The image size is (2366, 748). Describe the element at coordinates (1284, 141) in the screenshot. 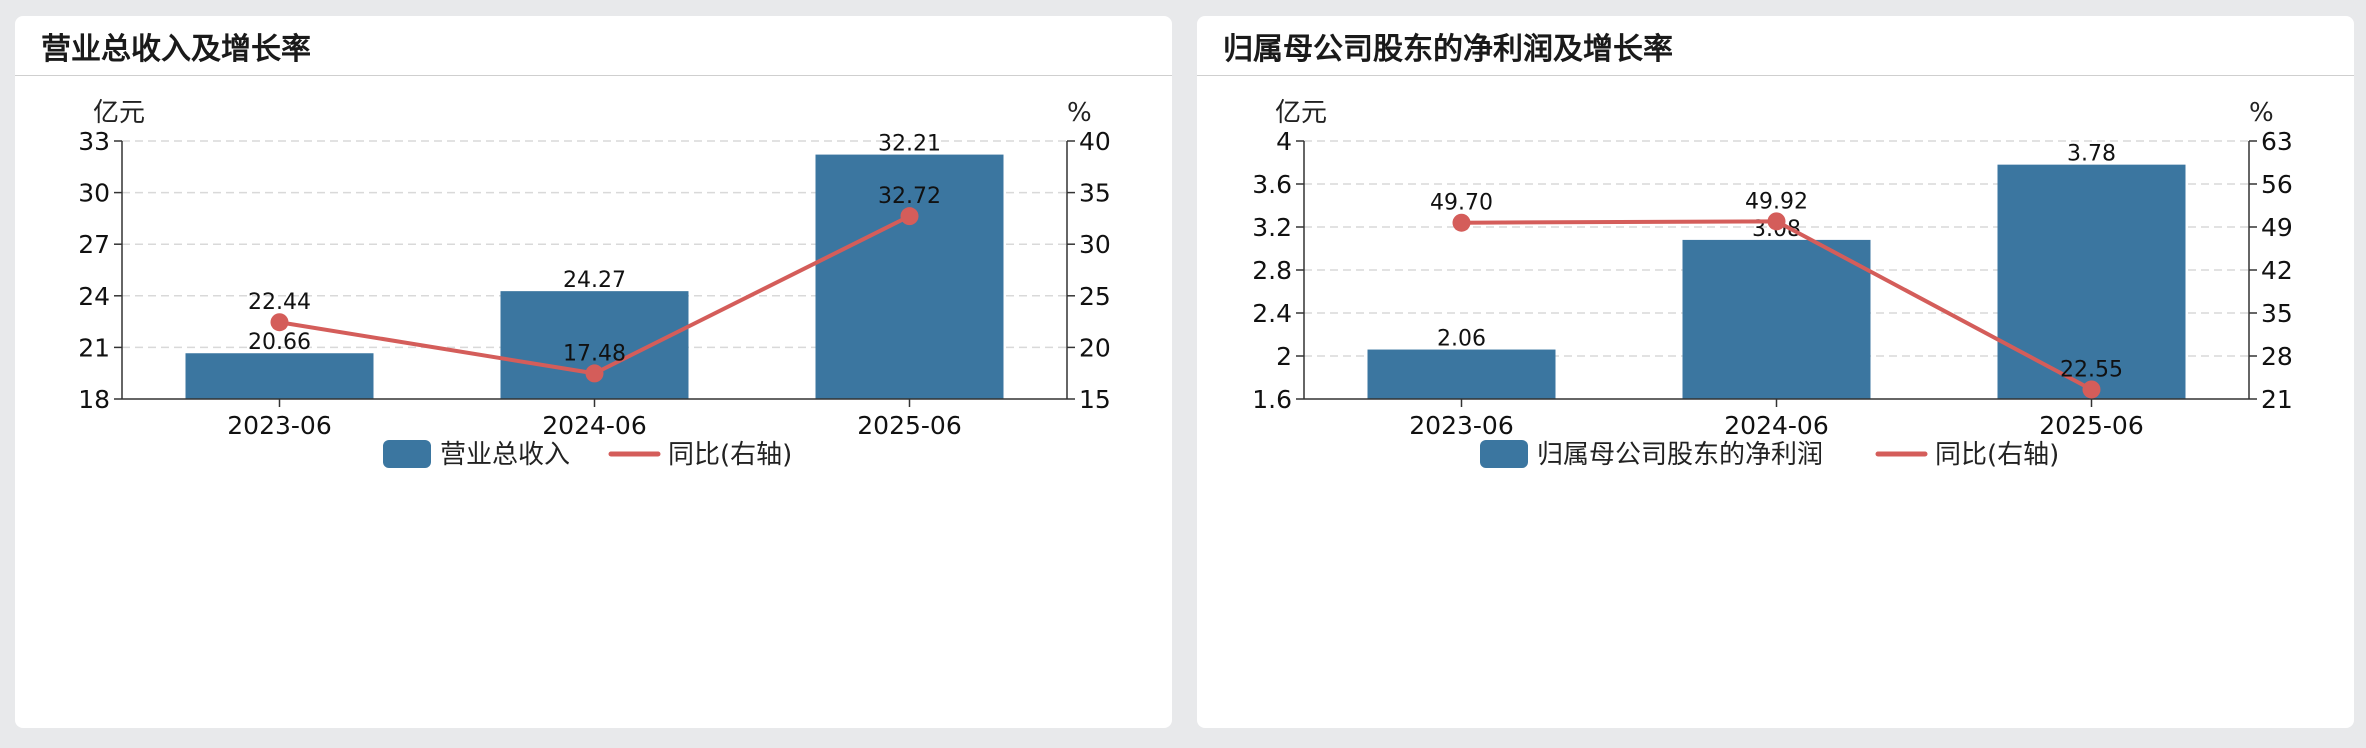

I see `left-tick-label: 4` at that location.